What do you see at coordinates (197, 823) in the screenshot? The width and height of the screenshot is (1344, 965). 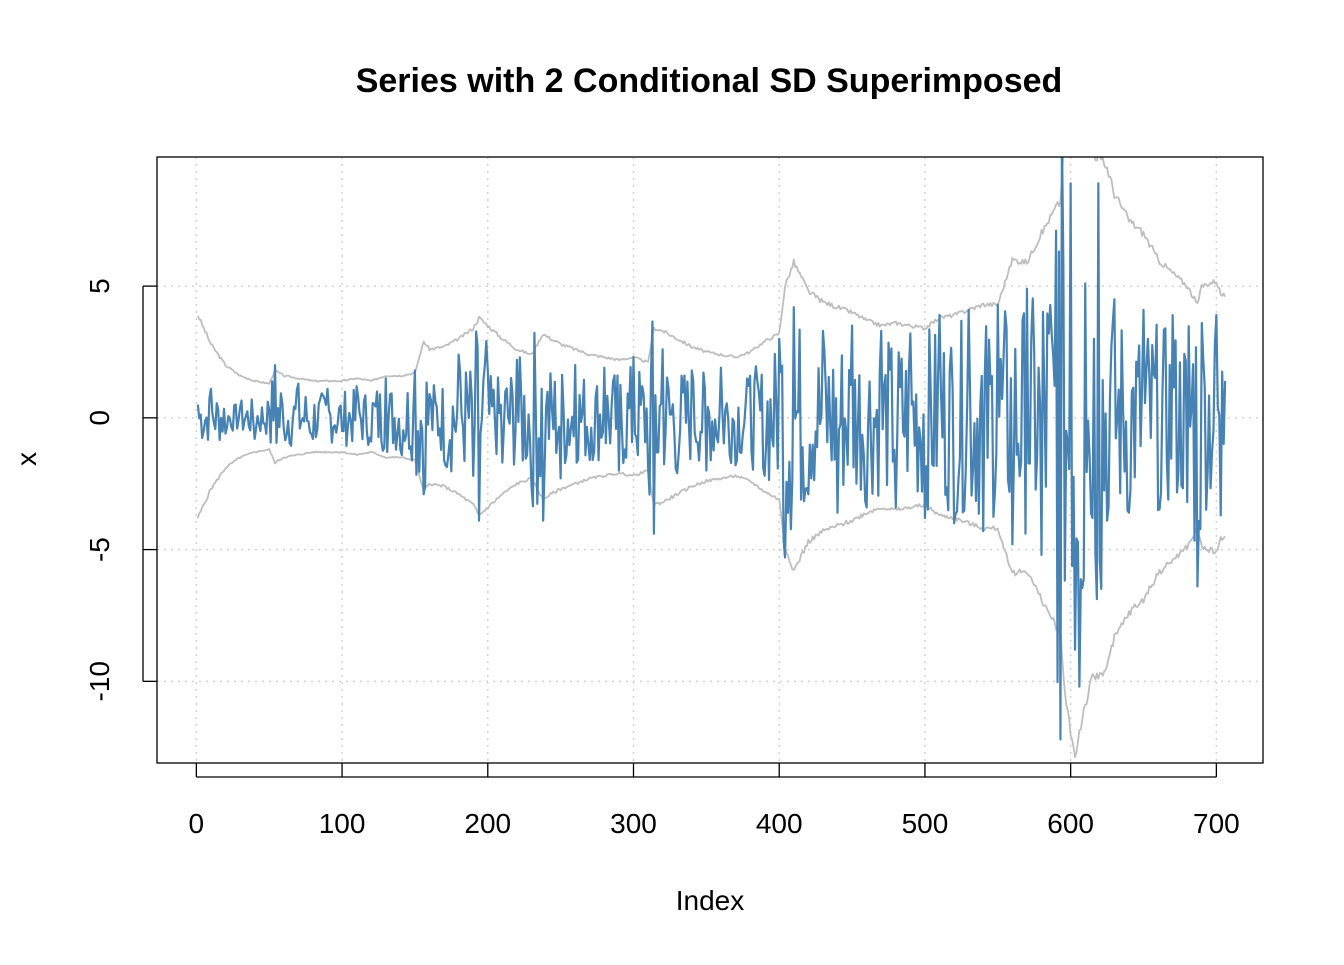 I see `x-tick-label: 0` at bounding box center [197, 823].